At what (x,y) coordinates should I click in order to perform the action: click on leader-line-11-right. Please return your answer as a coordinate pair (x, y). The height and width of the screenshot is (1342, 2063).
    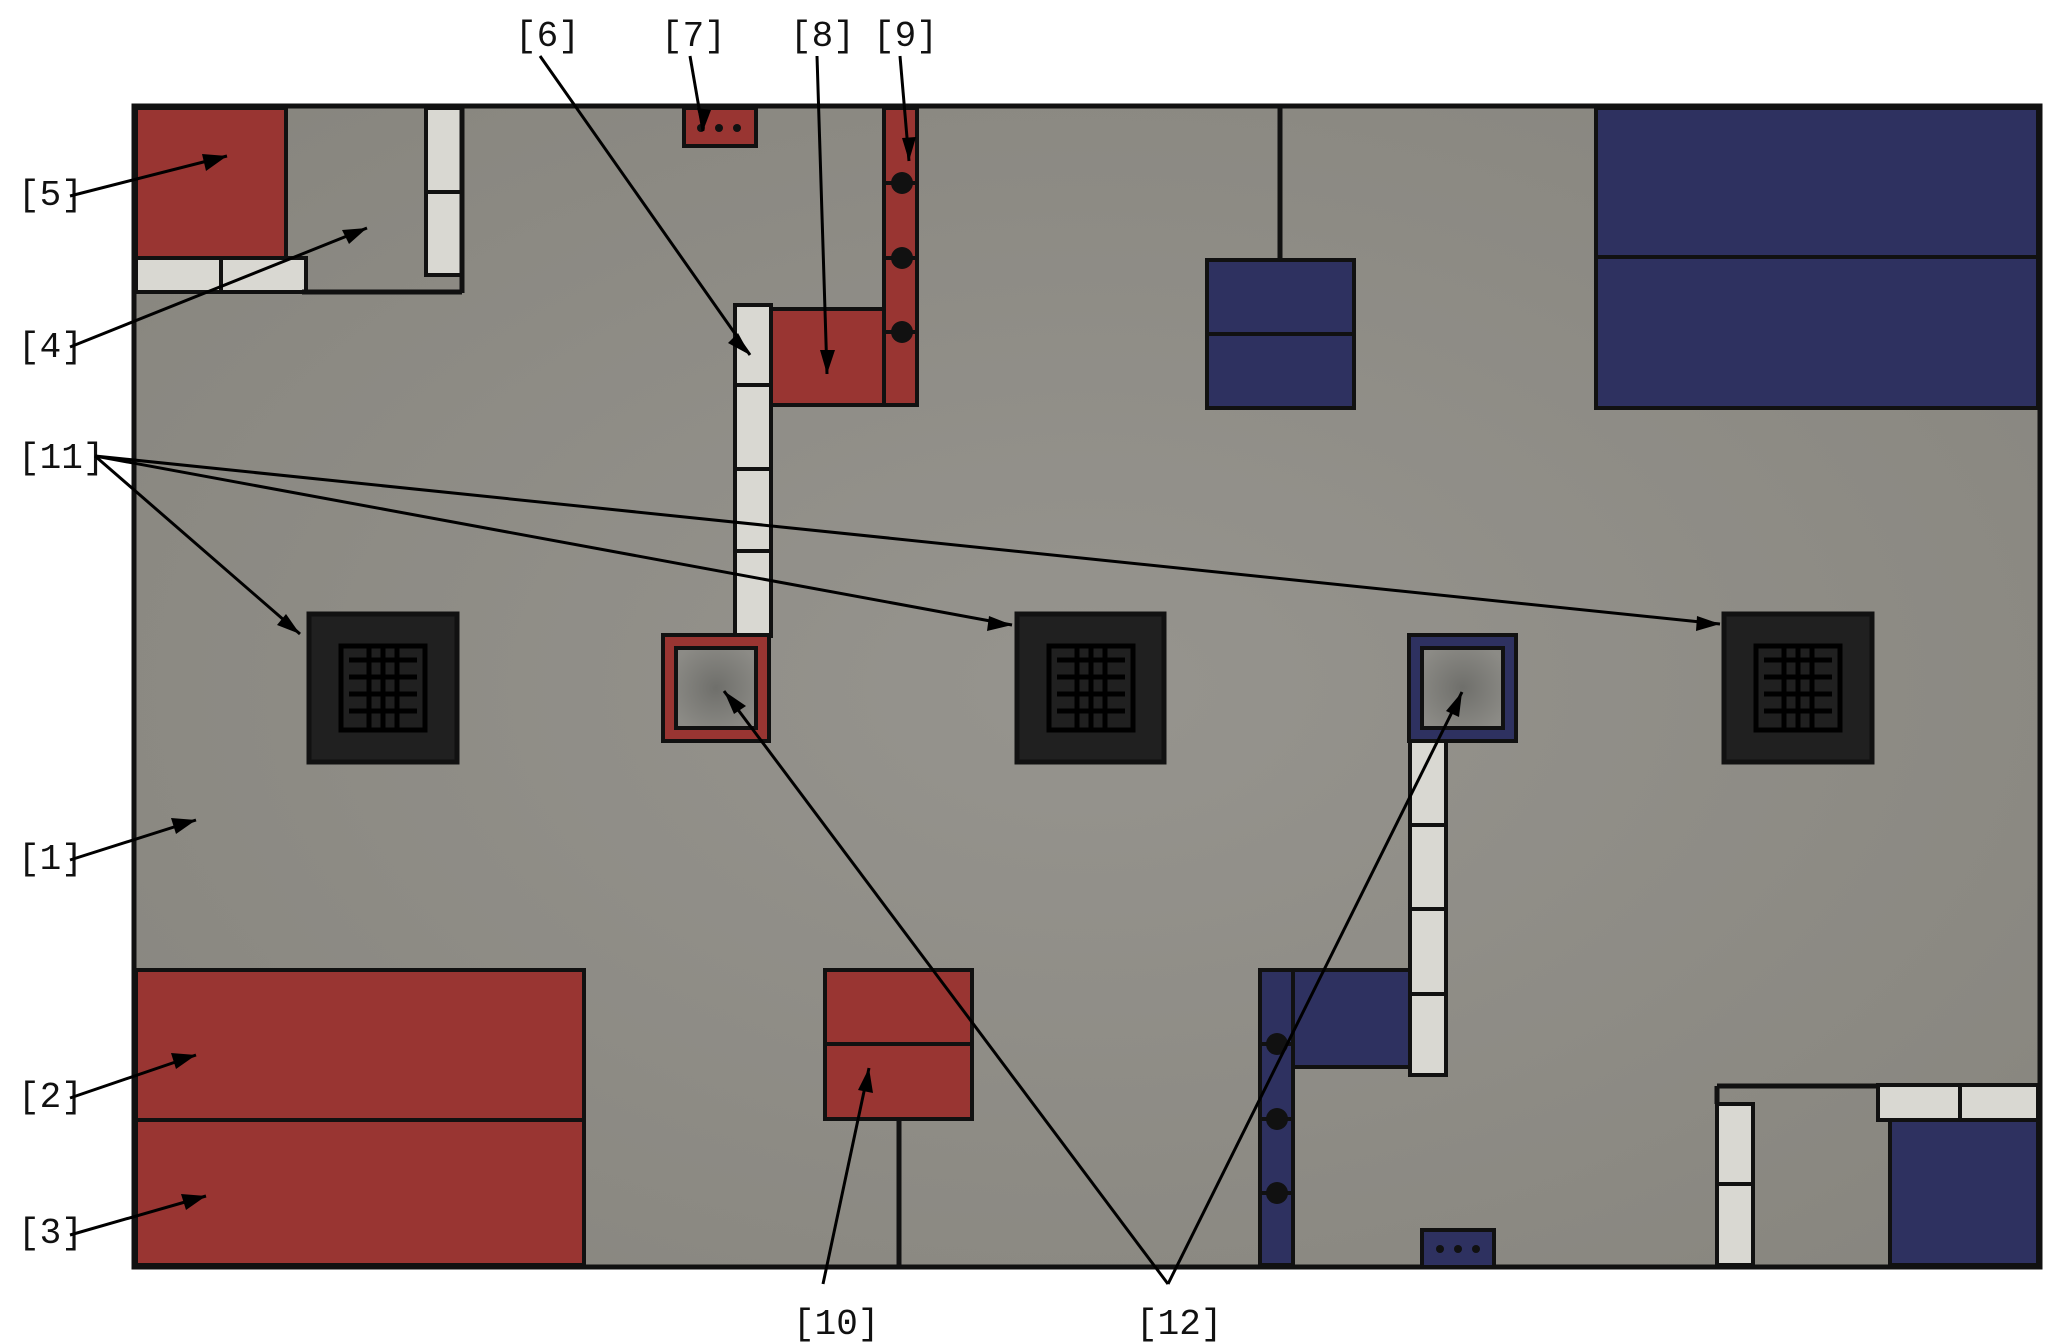
    Looking at the image, I should click on (907, 540).